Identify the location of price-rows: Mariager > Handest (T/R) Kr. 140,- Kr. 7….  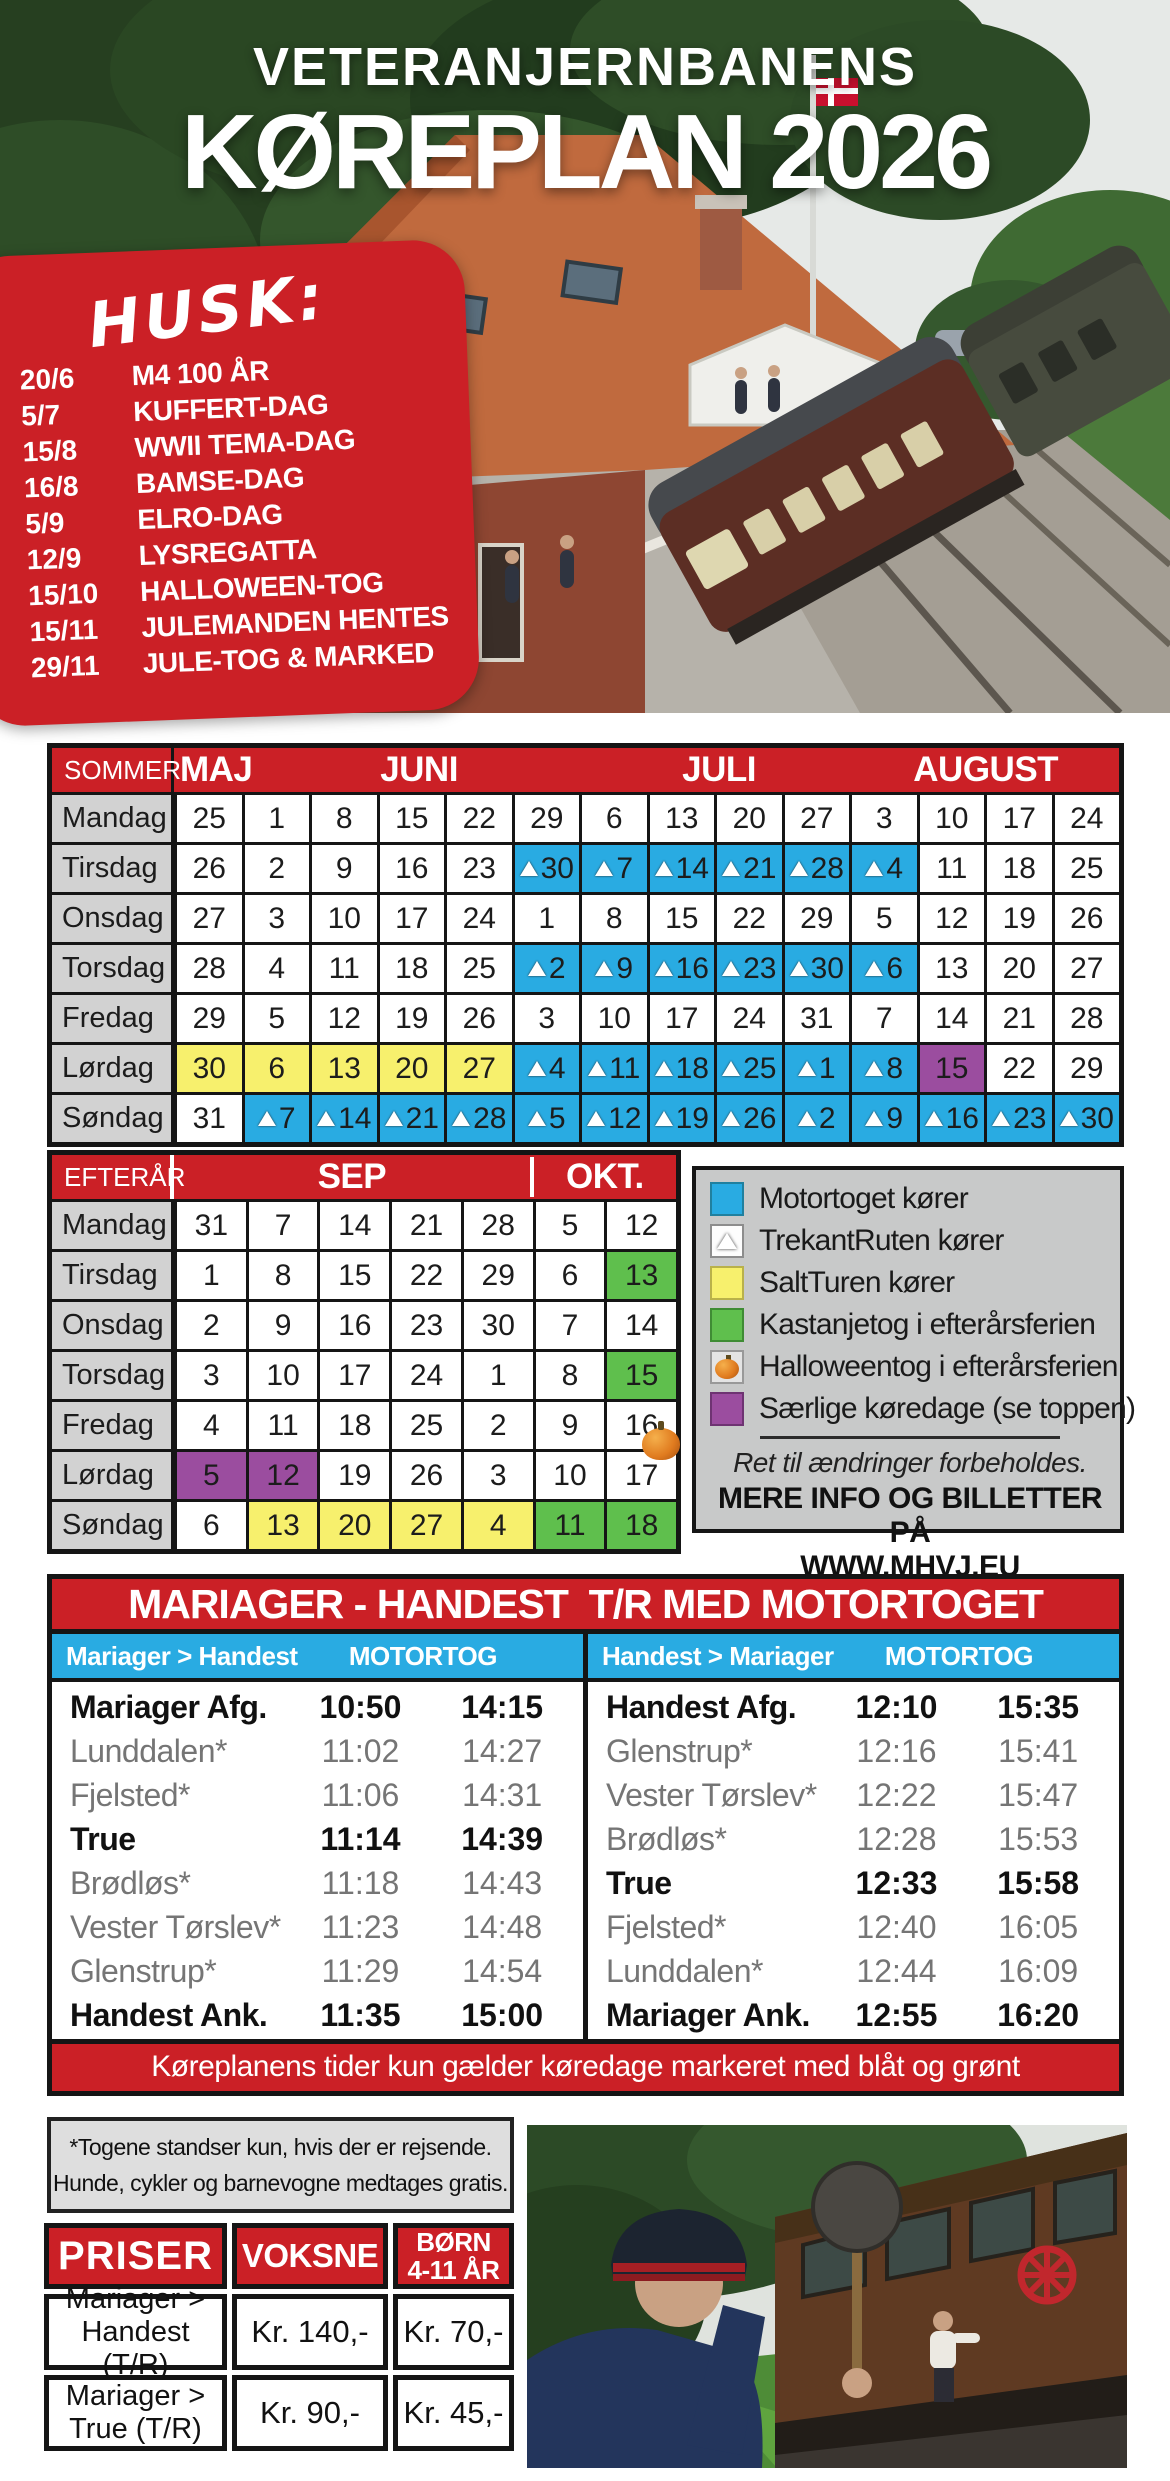
(279, 2367).